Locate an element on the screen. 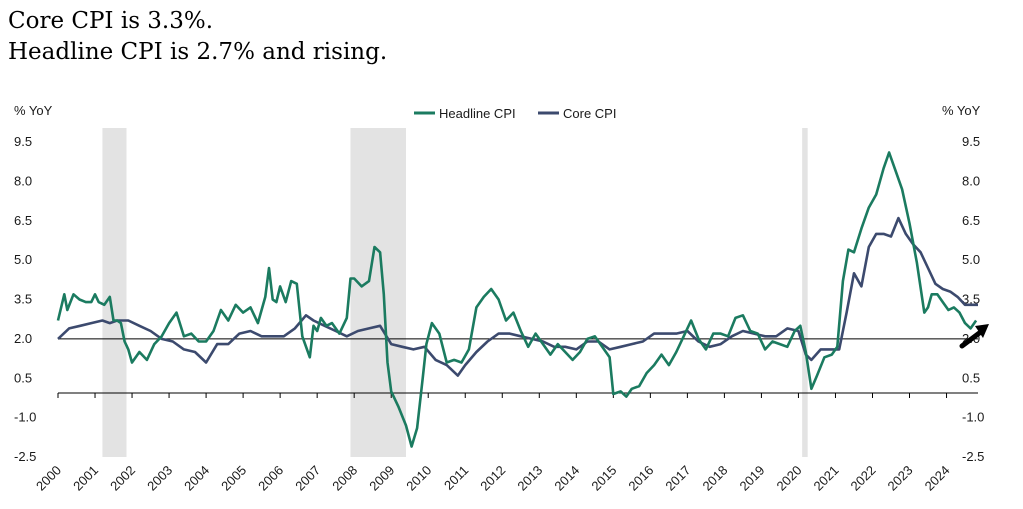 Image resolution: width=1023 pixels, height=509 pixels. headline-line-1: Core CPI is 3.3%. is located at coordinates (111, 21).